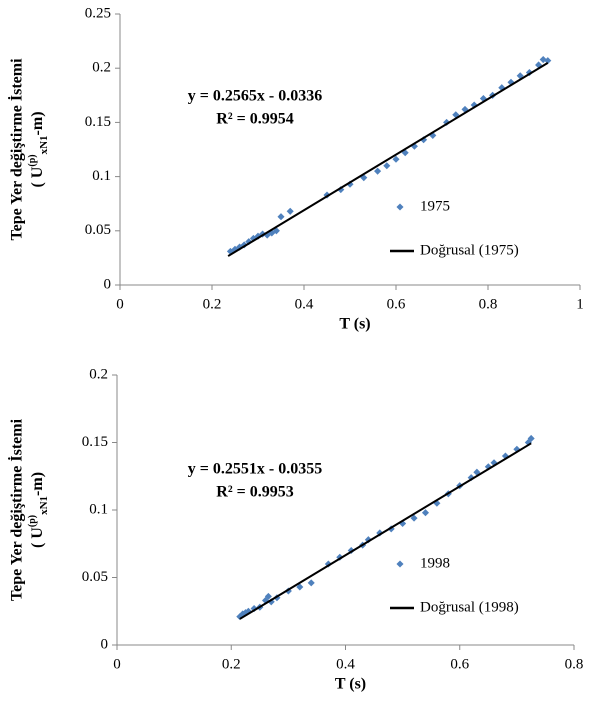 This screenshot has width=590, height=702. What do you see at coordinates (385, 531) in the screenshot?
I see `trend-line` at bounding box center [385, 531].